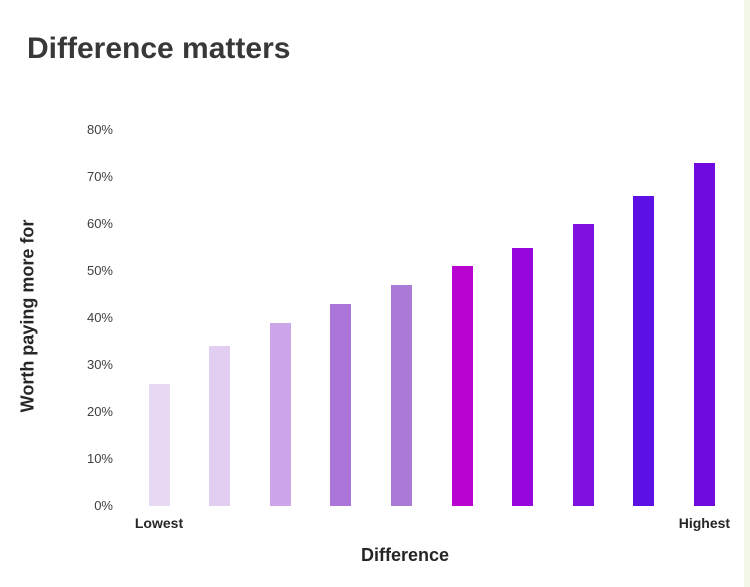 The image size is (750, 587). What do you see at coordinates (99, 411) in the screenshot?
I see `y-tick-label: 20%` at bounding box center [99, 411].